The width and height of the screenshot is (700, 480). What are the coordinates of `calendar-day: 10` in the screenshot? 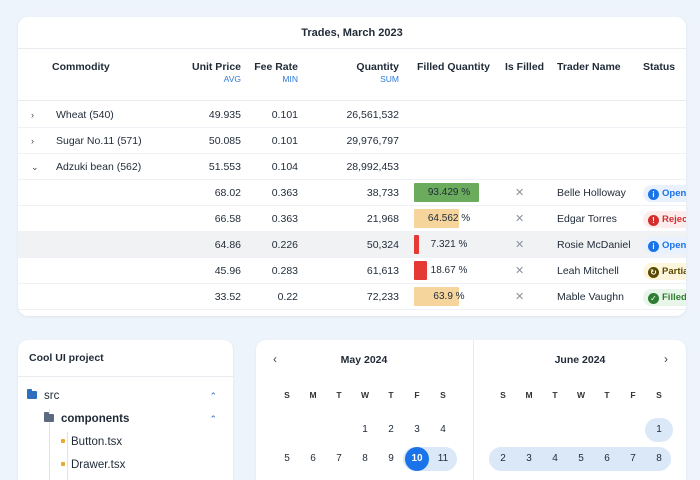 It's located at (417, 459).